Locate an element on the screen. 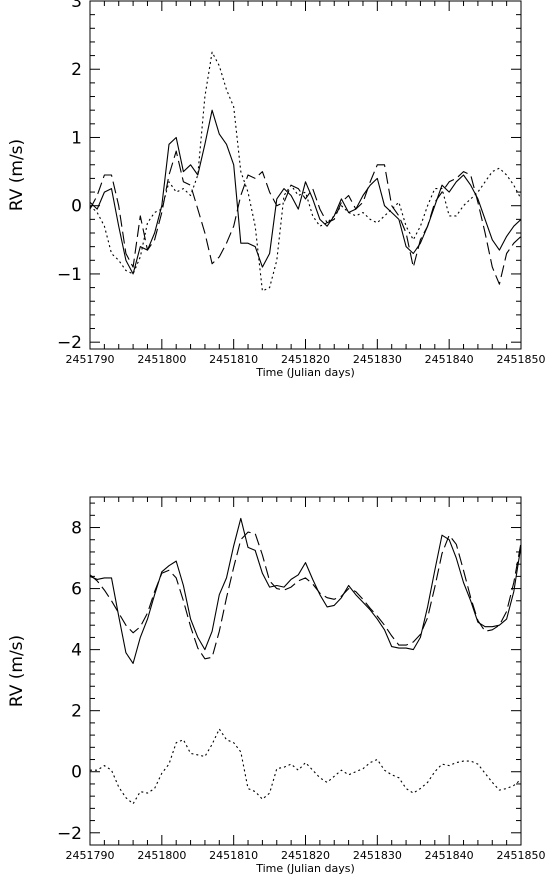  y-tick-label: 3 is located at coordinates (76, 6).